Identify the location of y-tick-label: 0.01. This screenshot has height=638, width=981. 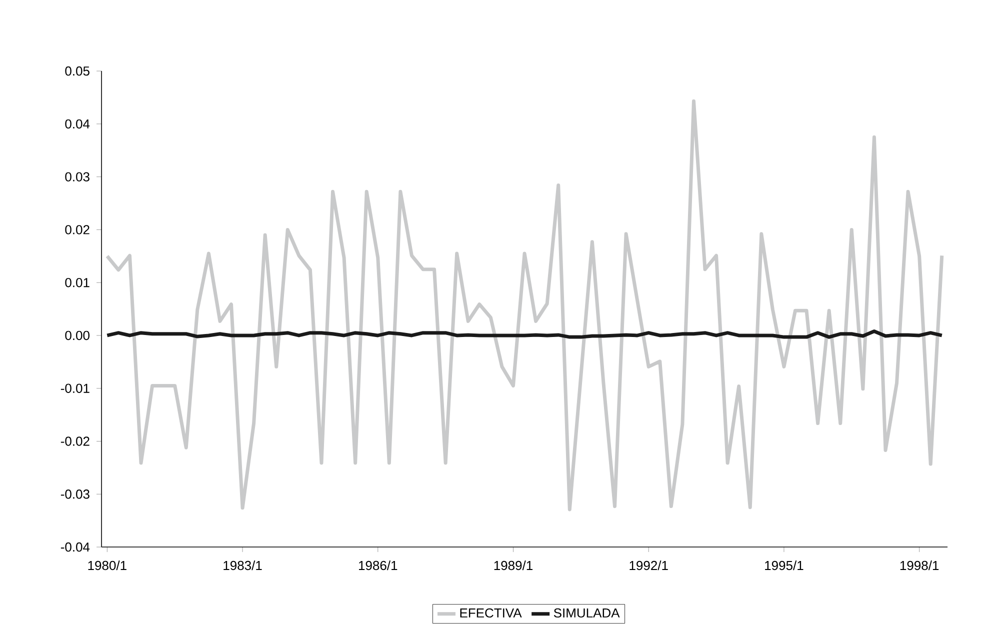
(77, 283).